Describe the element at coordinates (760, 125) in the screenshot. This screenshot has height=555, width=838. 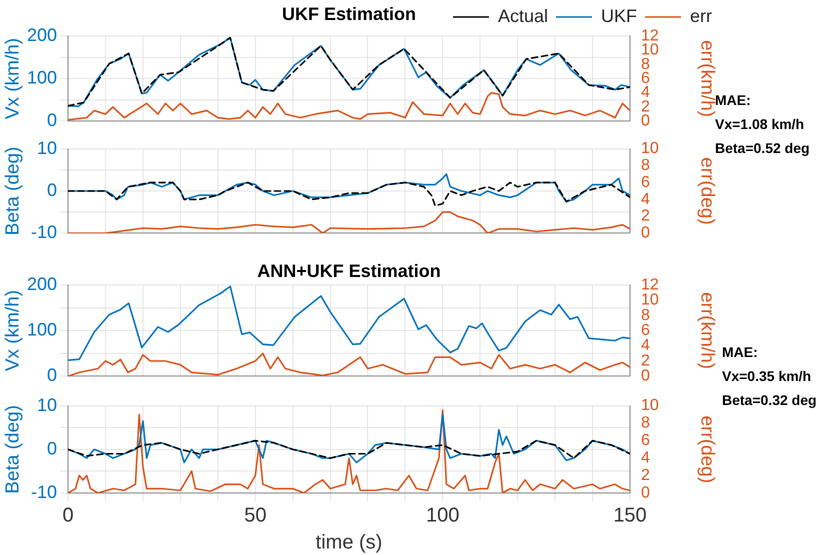
I see `text: Vx=1.08 km/h` at that location.